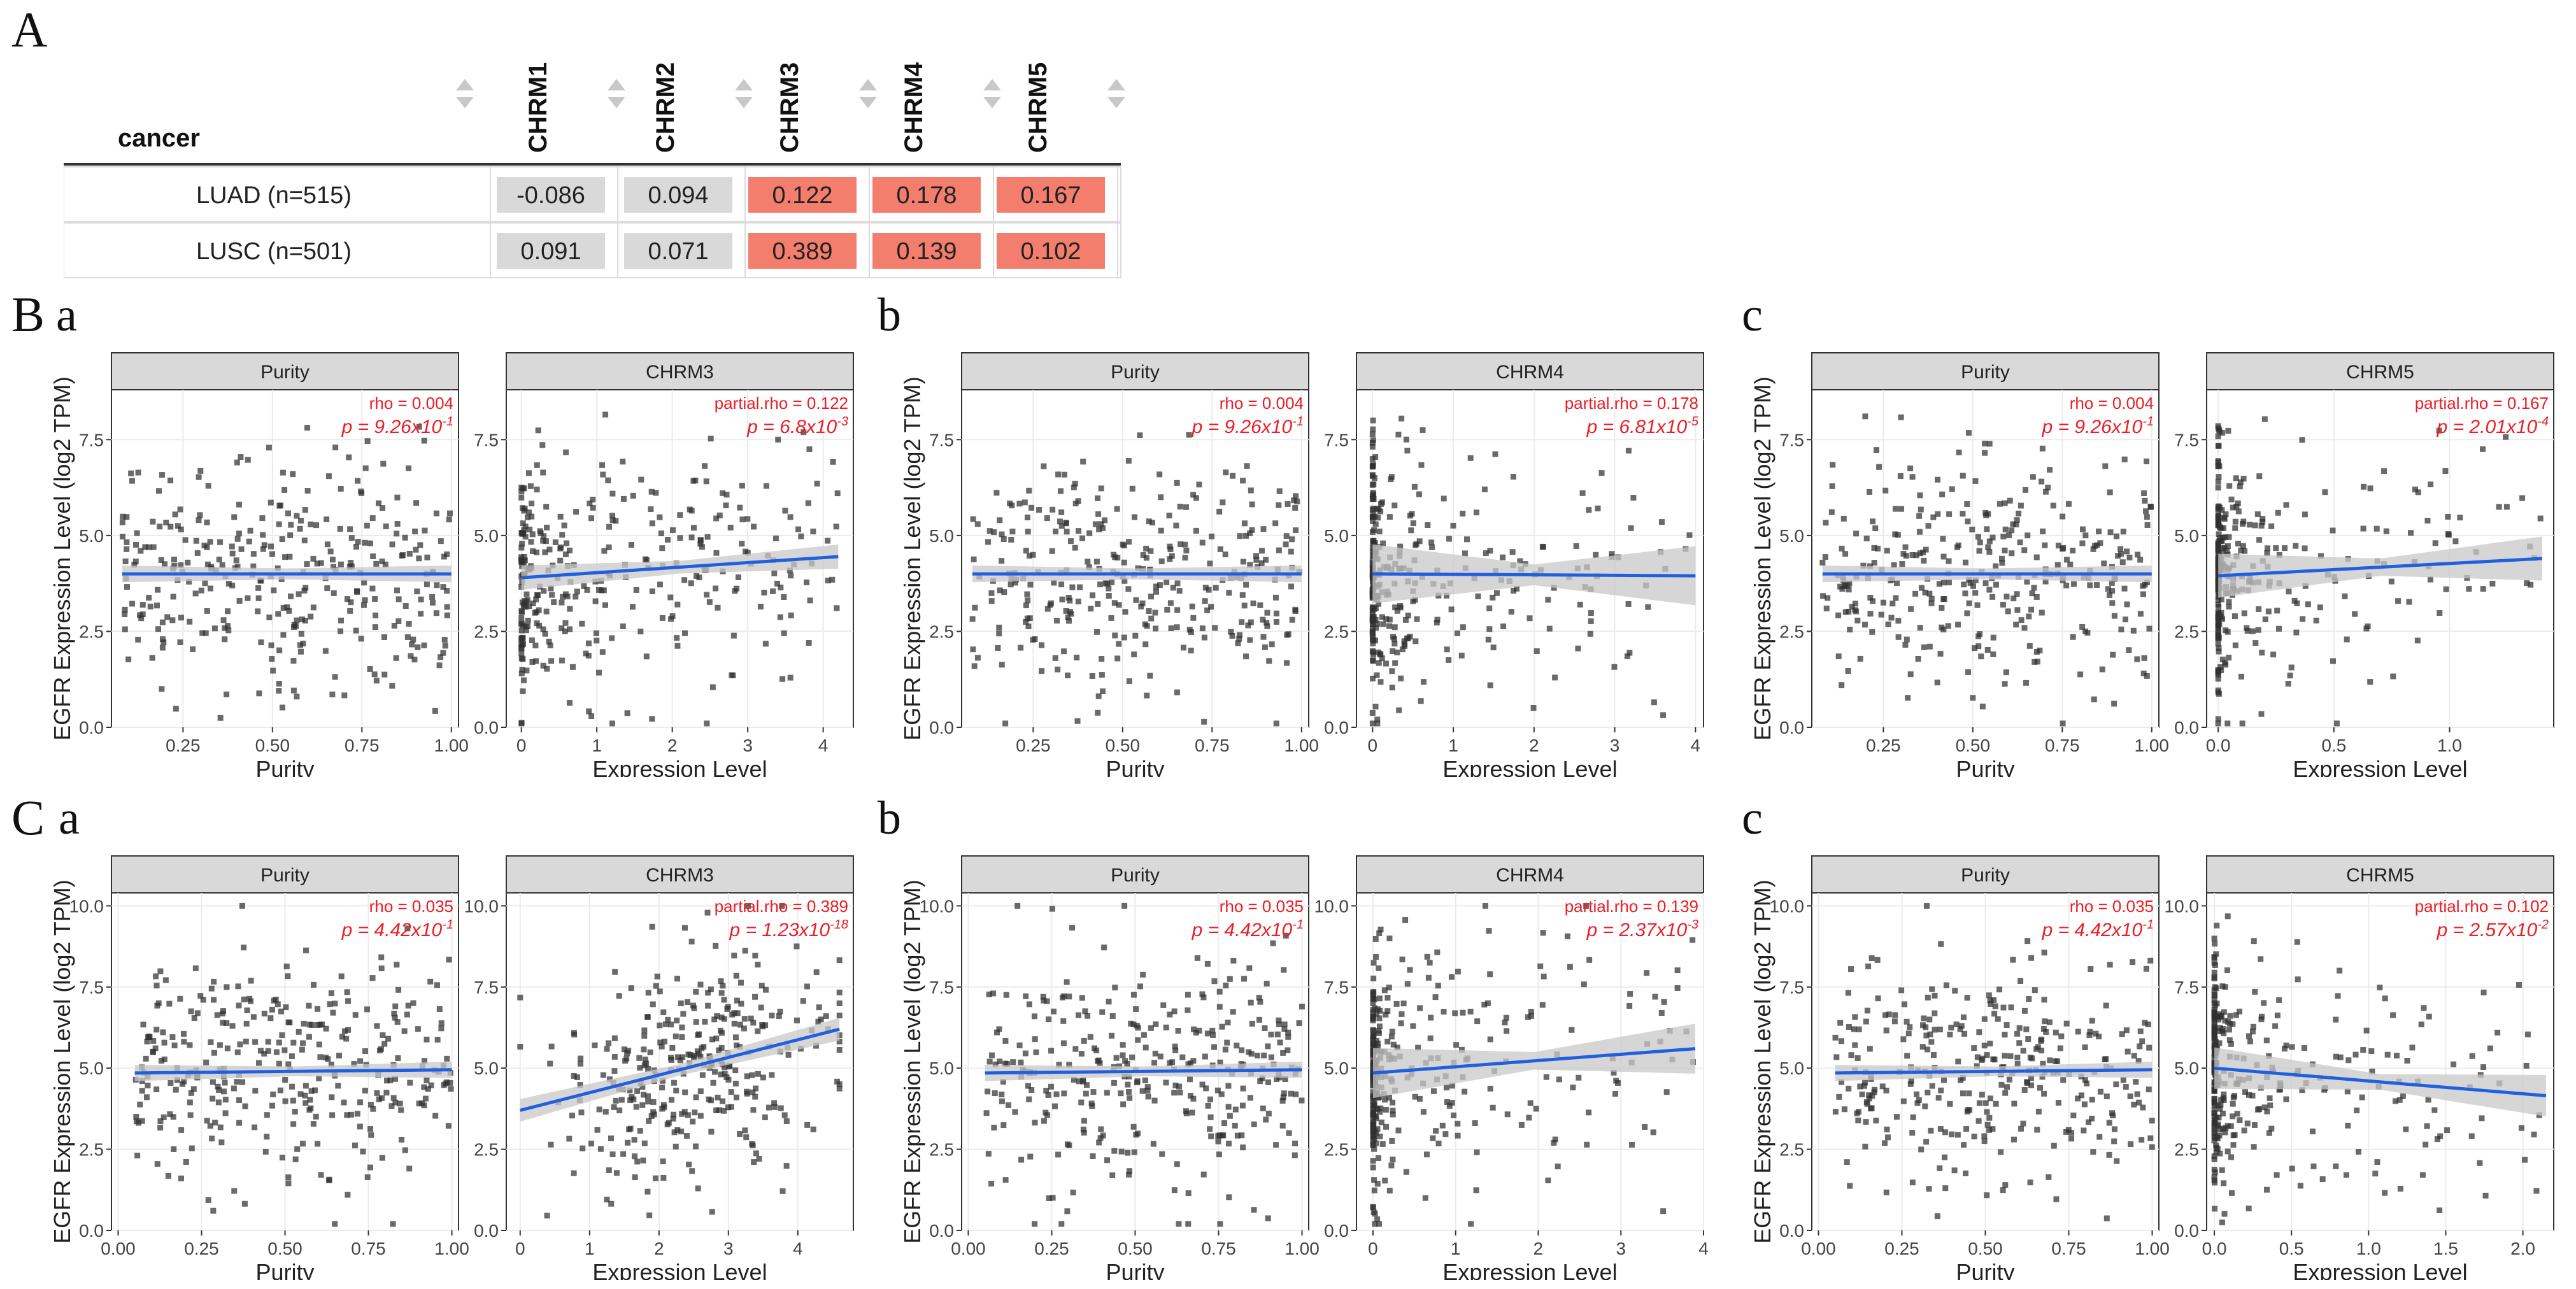 The height and width of the screenshot is (1289, 2576). I want to click on correlation-annotation-chrm4: partial.rho = 0.178, so click(1632, 404).